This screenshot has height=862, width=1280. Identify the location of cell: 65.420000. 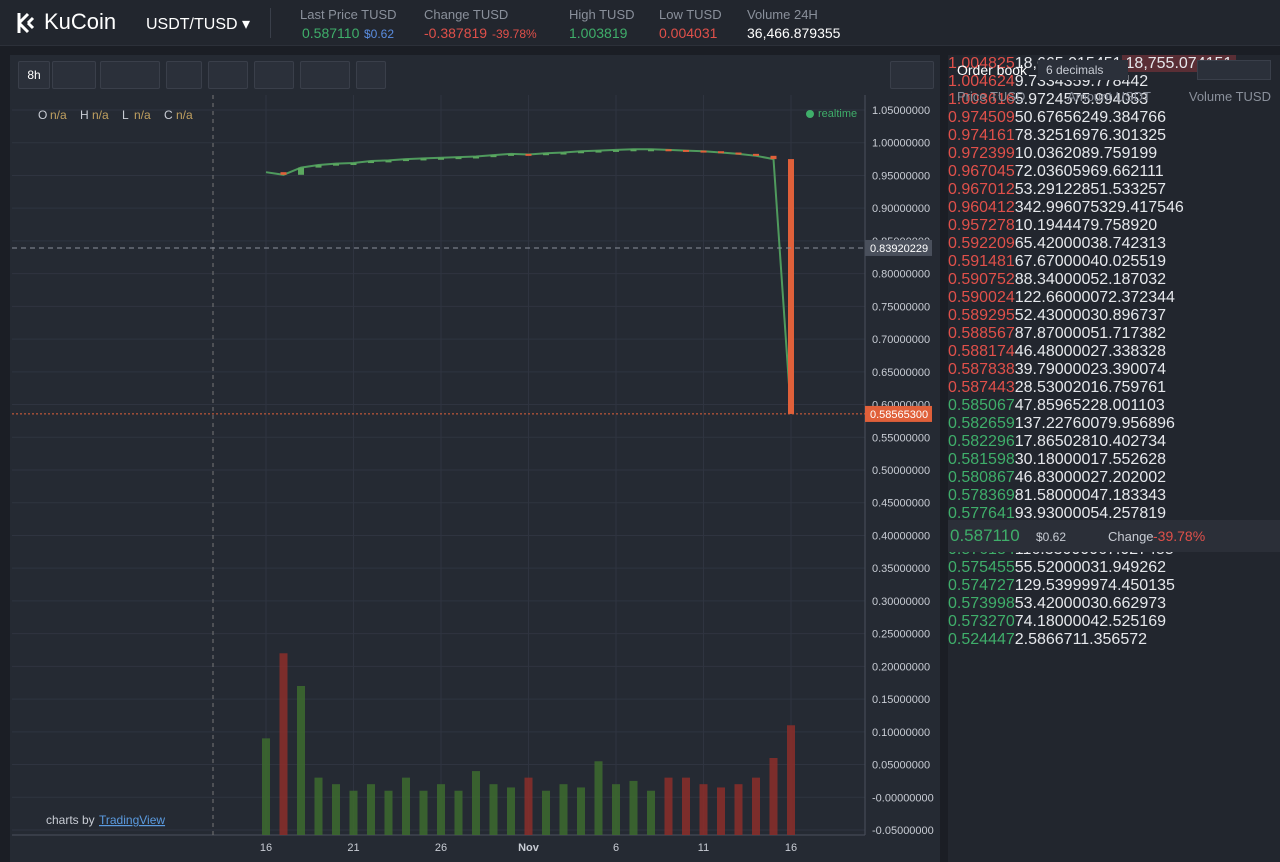
(1052, 243).